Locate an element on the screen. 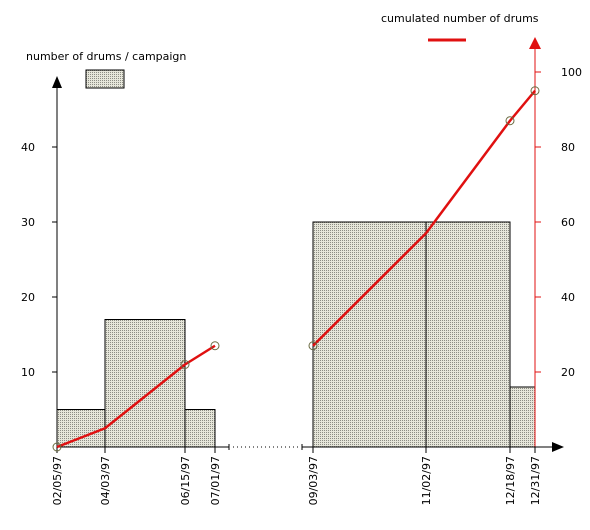  left-axis-arrow is located at coordinates (57, 82).